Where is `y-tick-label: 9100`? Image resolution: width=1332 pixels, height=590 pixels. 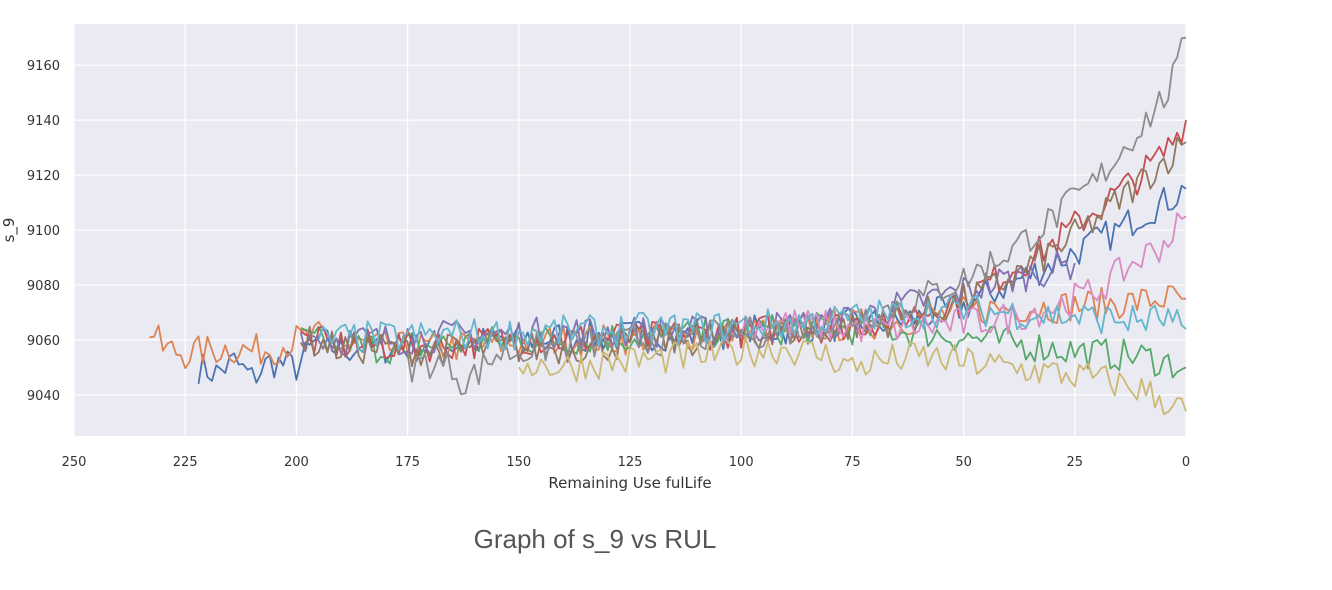 y-tick-label: 9100 is located at coordinates (43, 231).